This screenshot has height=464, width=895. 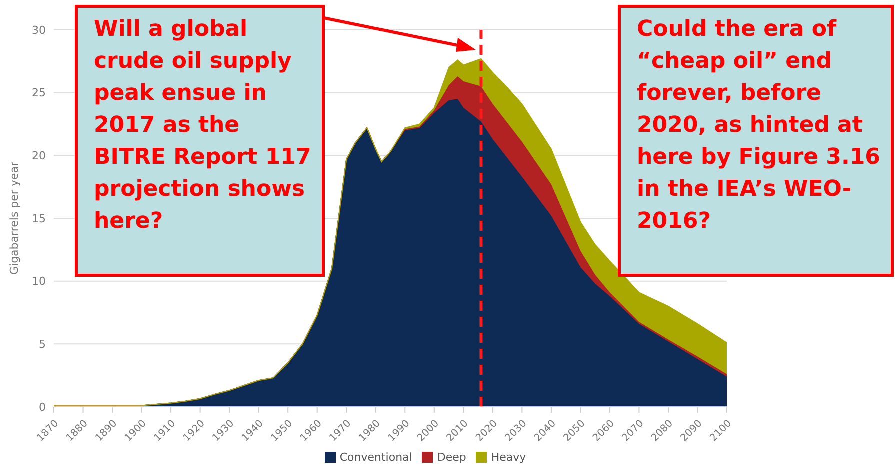 What do you see at coordinates (39, 30) in the screenshot?
I see `y-tick-label: 30` at bounding box center [39, 30].